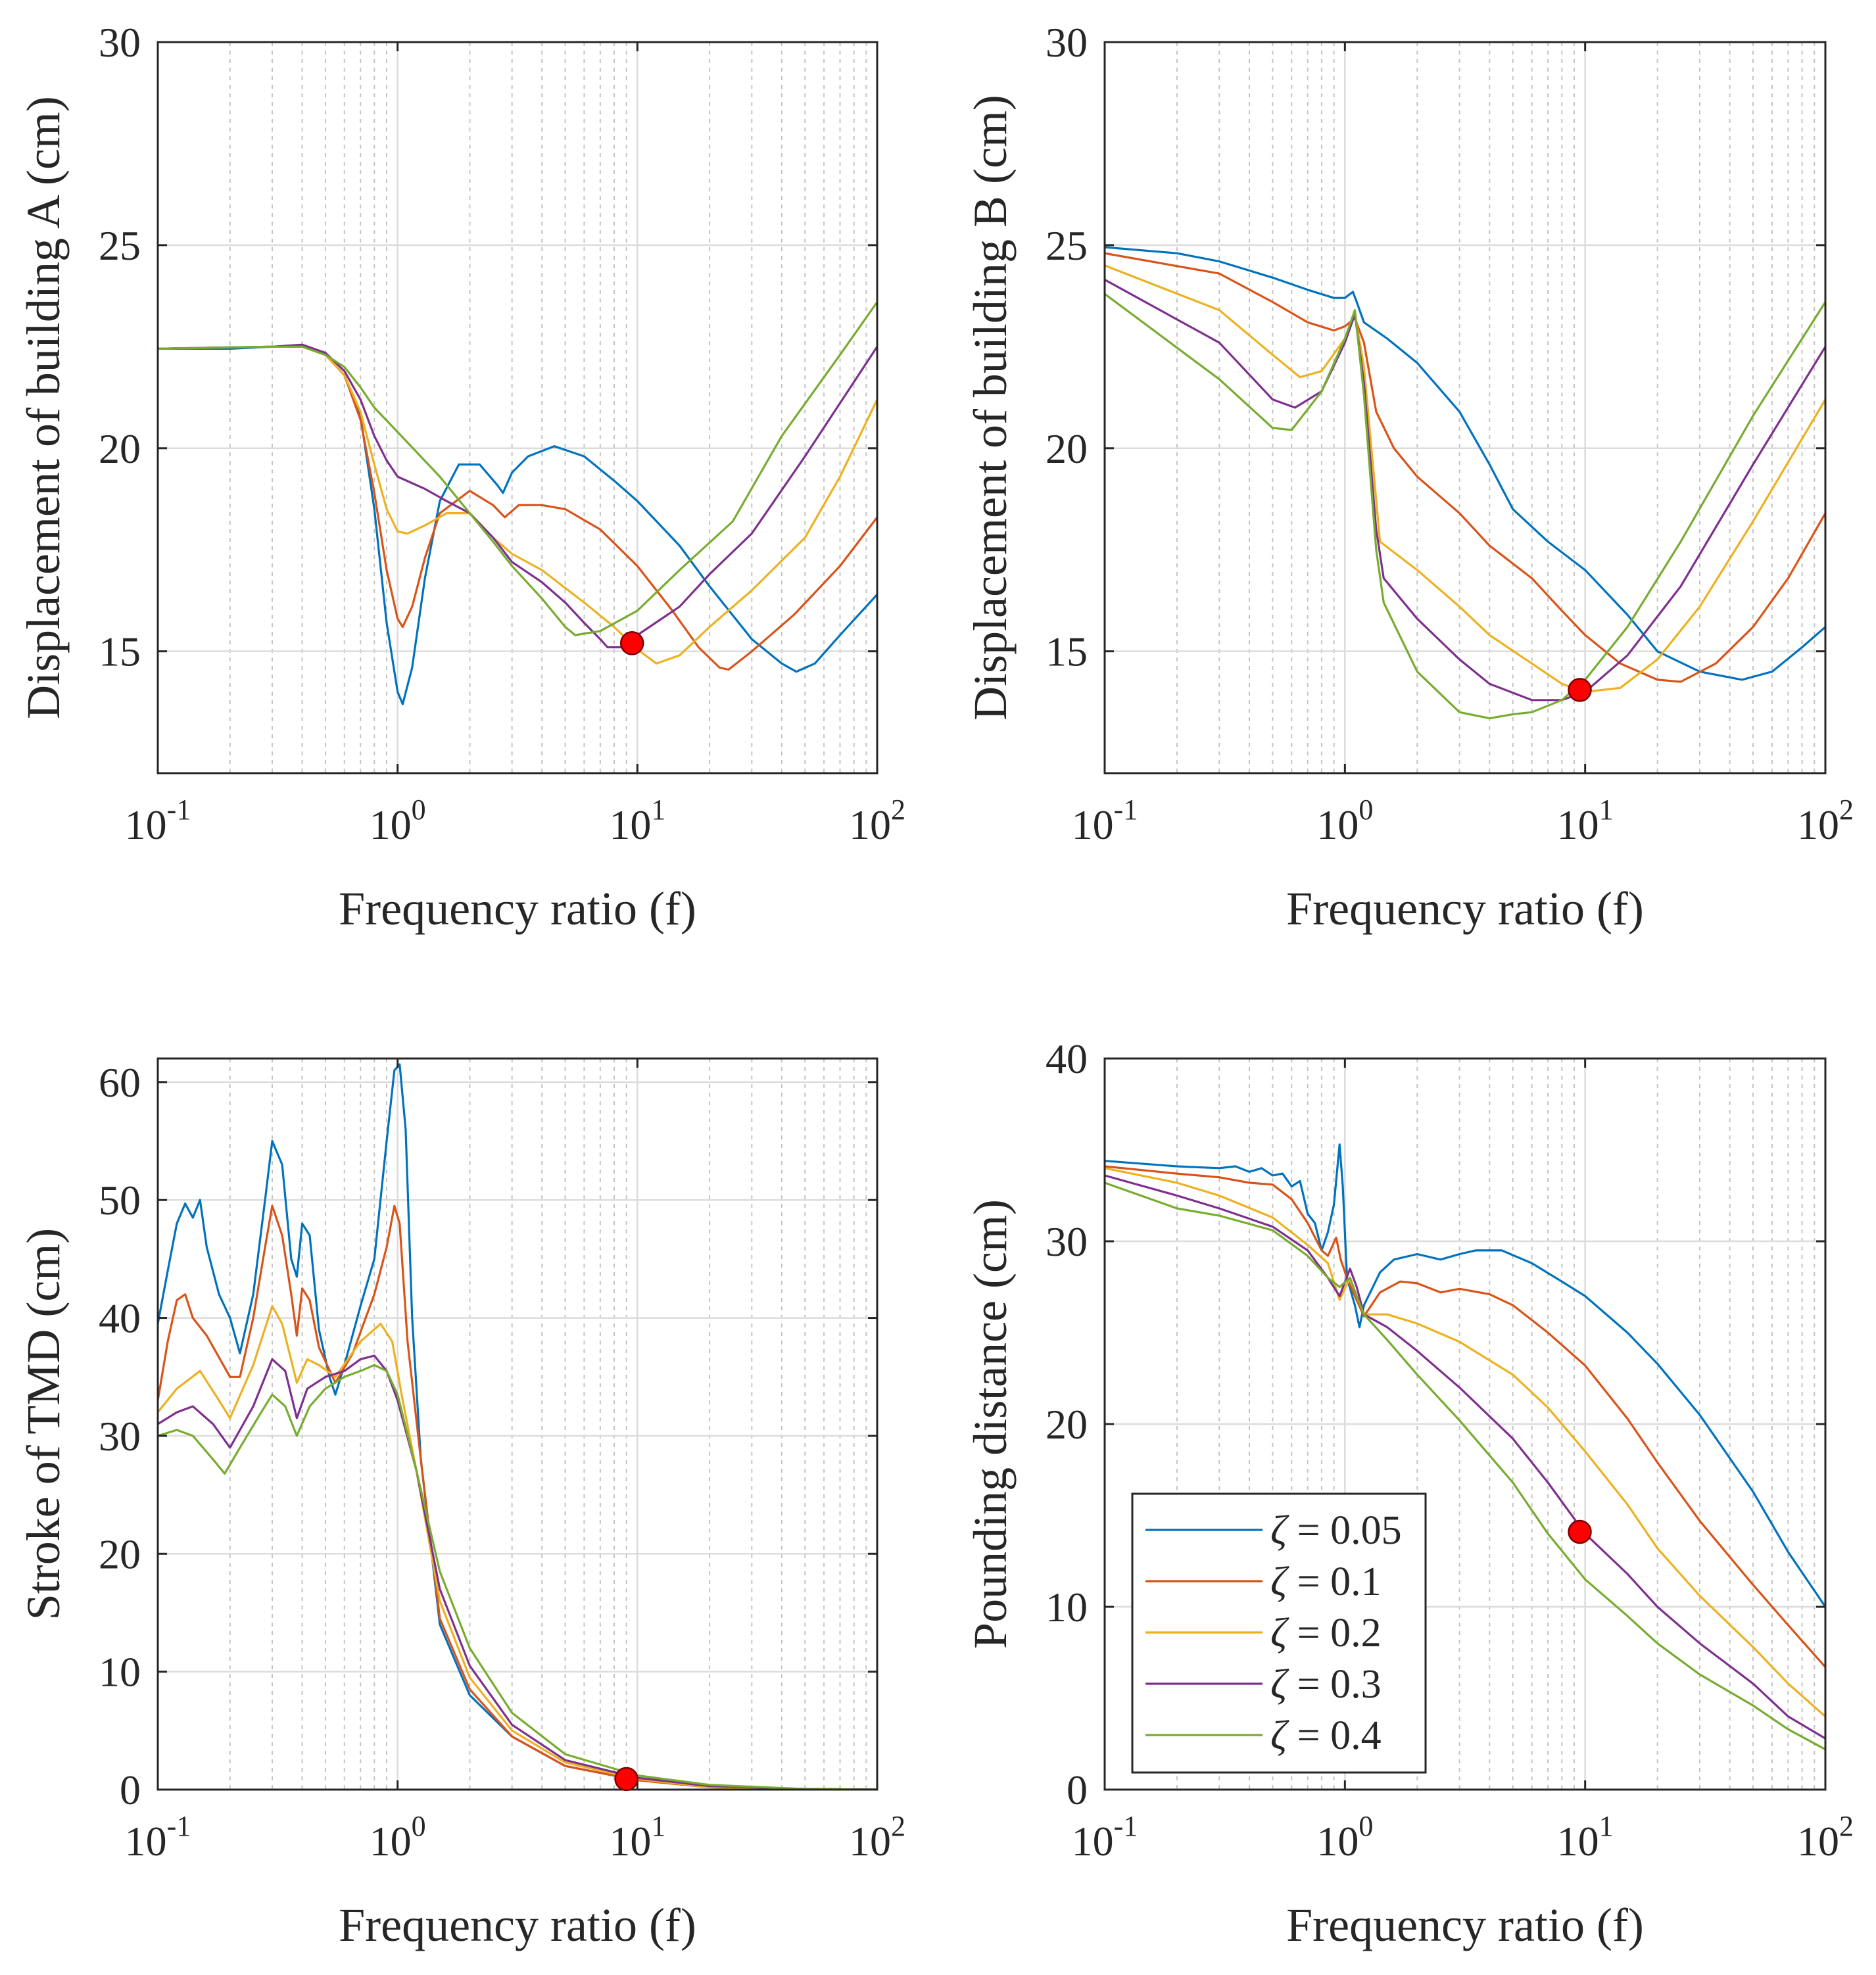  I want to click on legend-entry-label: ζ = 0.4, so click(1326, 1735).